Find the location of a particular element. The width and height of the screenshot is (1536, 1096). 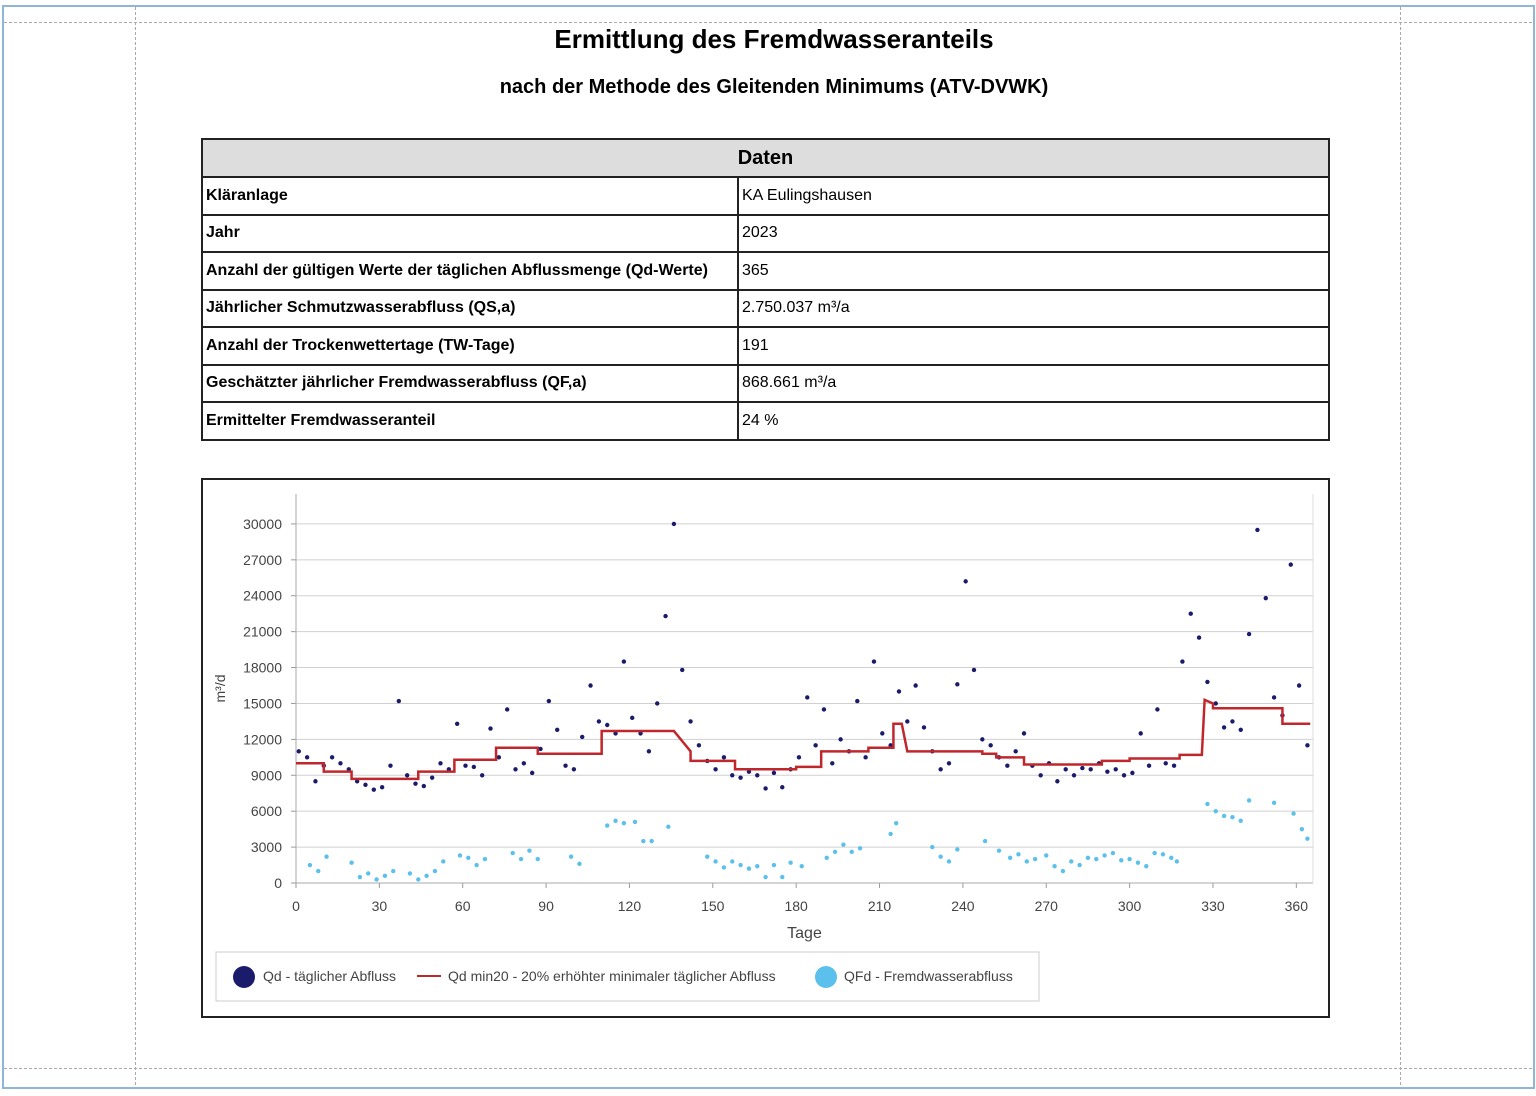

y-tick-label: 6000 is located at coordinates (266, 811).